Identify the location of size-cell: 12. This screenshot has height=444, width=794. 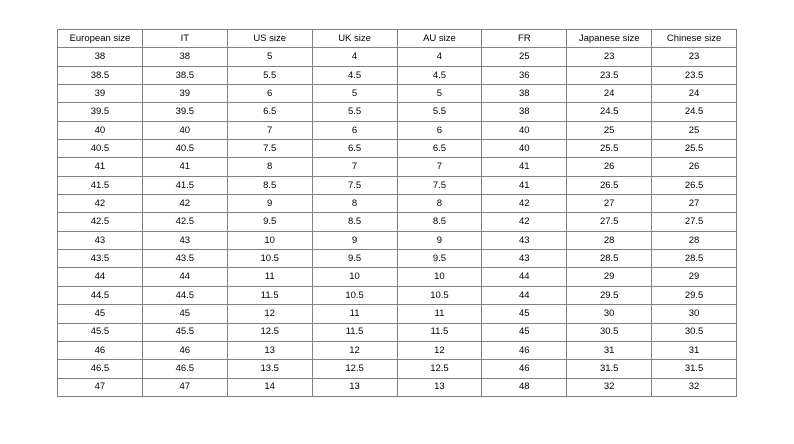
(269, 314).